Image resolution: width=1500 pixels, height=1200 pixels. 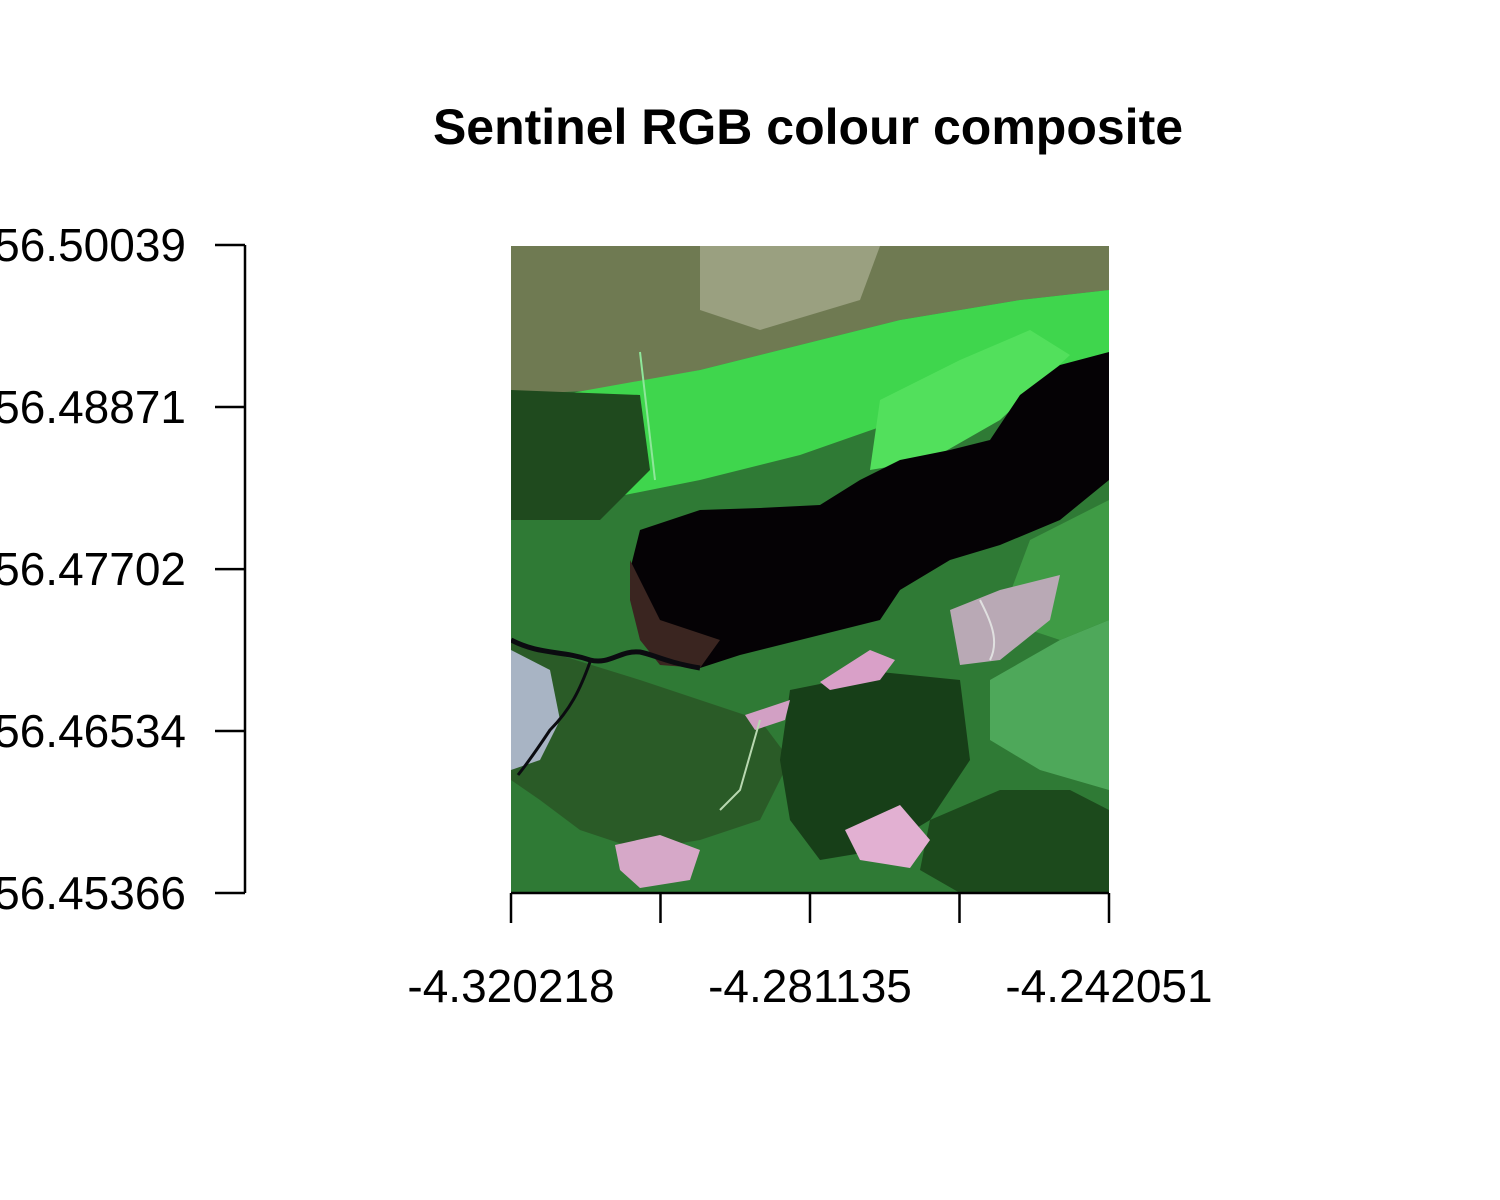 I want to click on grassland-band-upper, so click(x=810, y=397).